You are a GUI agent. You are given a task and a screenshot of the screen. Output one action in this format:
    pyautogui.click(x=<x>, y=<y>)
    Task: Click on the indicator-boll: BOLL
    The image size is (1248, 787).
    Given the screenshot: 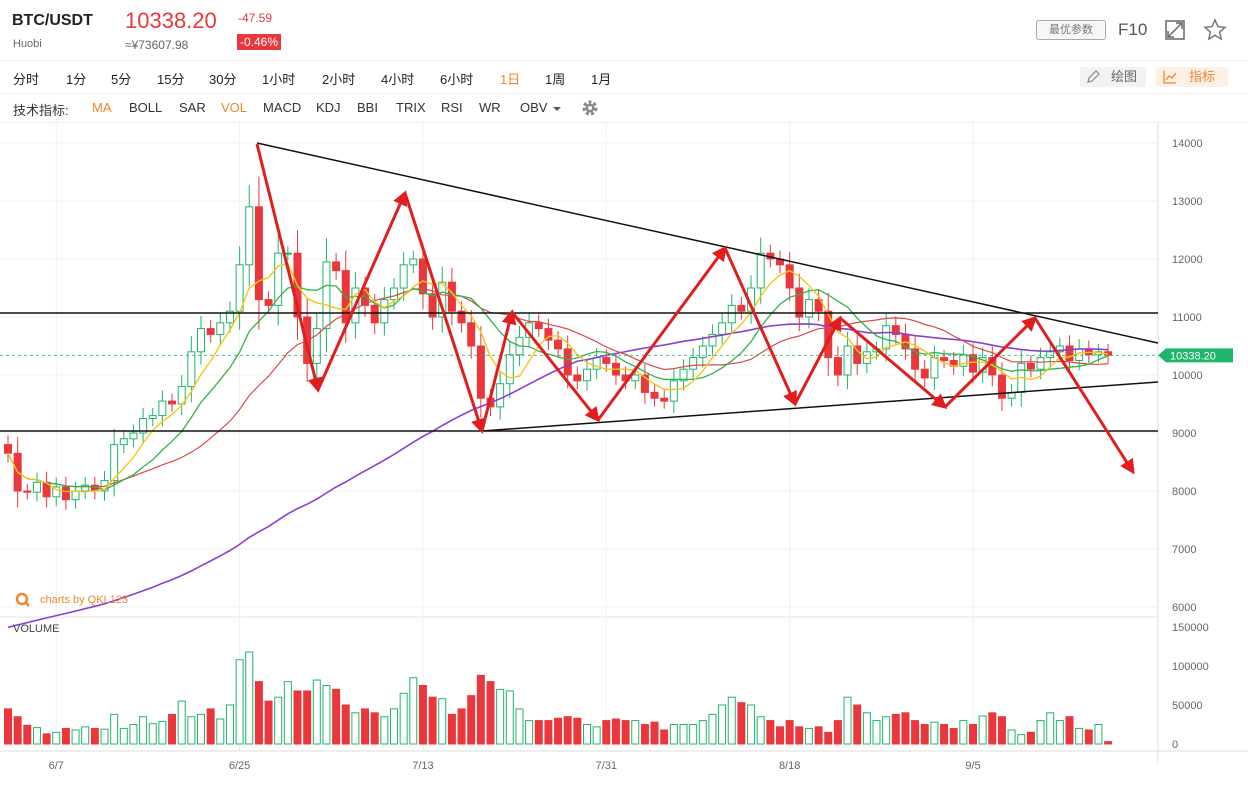 What is the action you would take?
    pyautogui.click(x=146, y=107)
    